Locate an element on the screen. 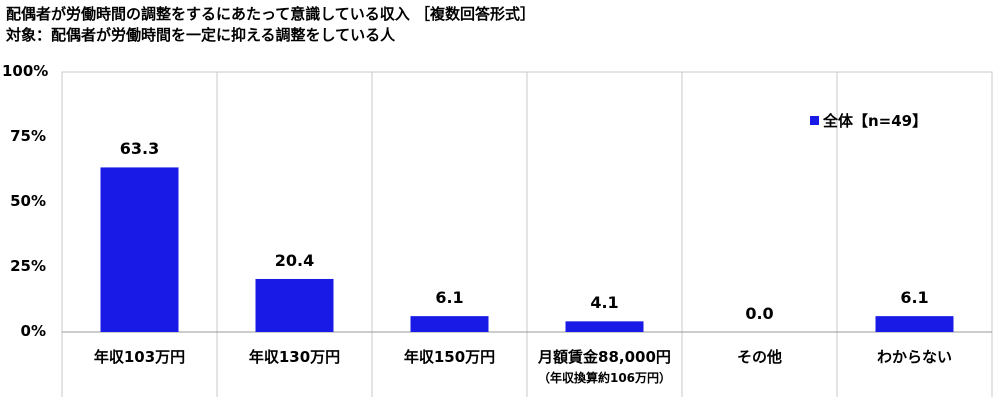 The width and height of the screenshot is (1000, 400). x-tick-label: わからない is located at coordinates (914, 357).